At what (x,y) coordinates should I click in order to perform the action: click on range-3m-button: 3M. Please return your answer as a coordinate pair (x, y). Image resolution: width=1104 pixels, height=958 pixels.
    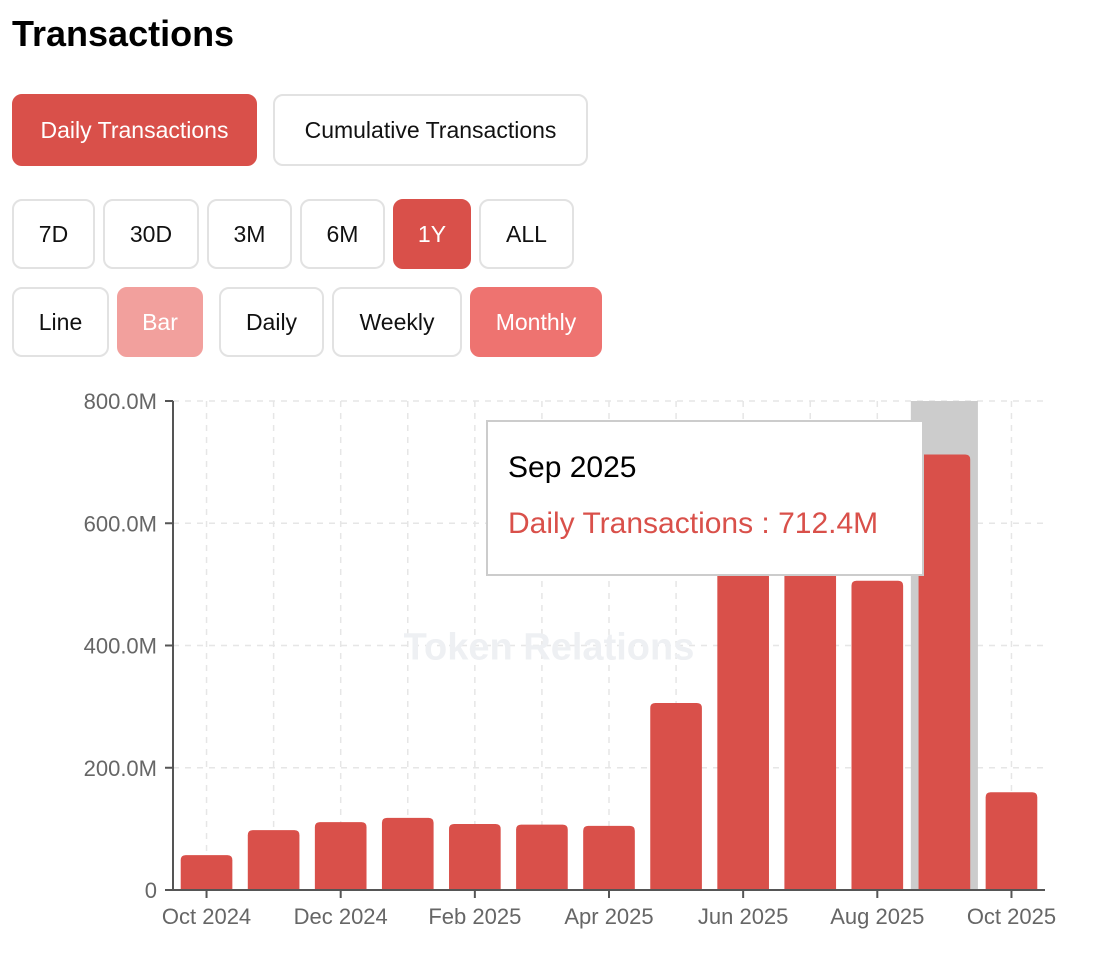
    Looking at the image, I should click on (249, 234).